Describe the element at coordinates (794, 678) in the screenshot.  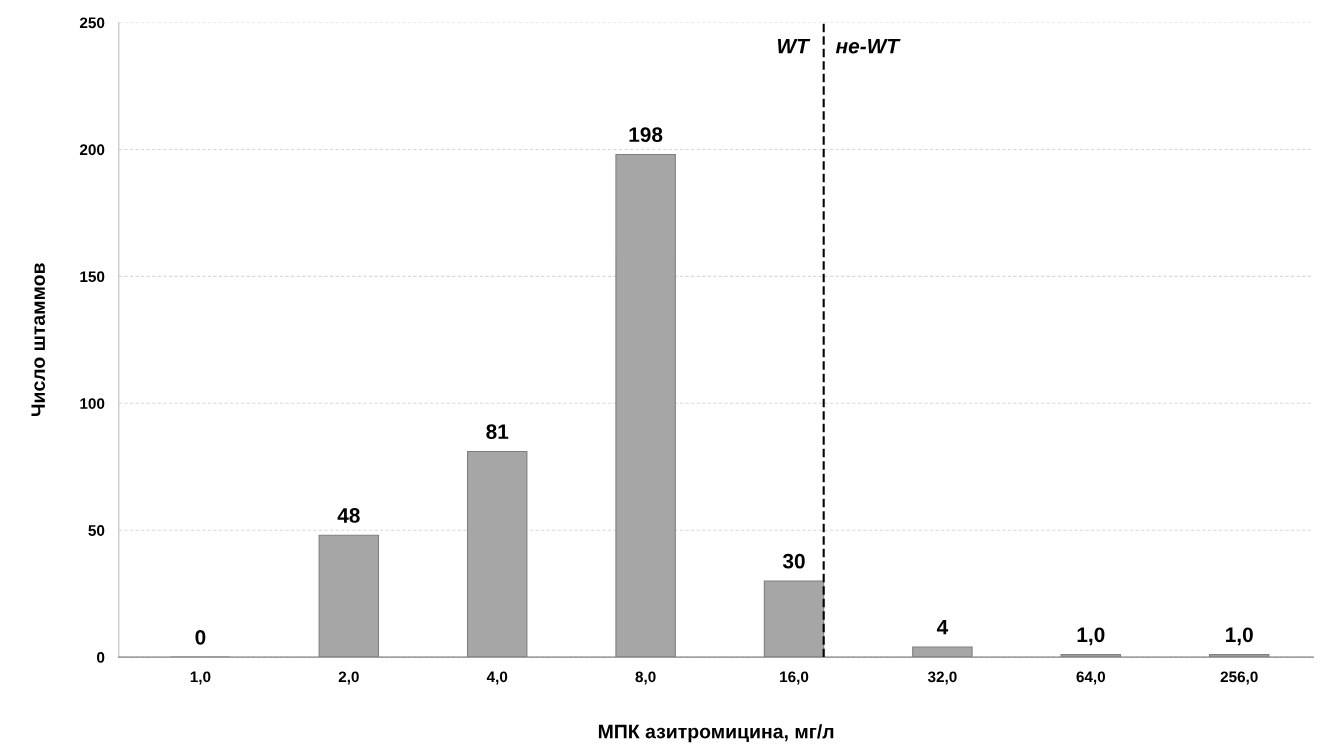
I see `x-tick-label: 16,0` at that location.